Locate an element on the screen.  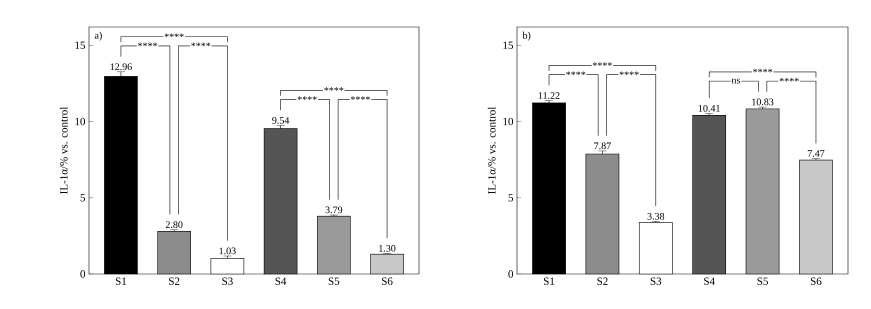
chart-title: b) is located at coordinates (526, 36).